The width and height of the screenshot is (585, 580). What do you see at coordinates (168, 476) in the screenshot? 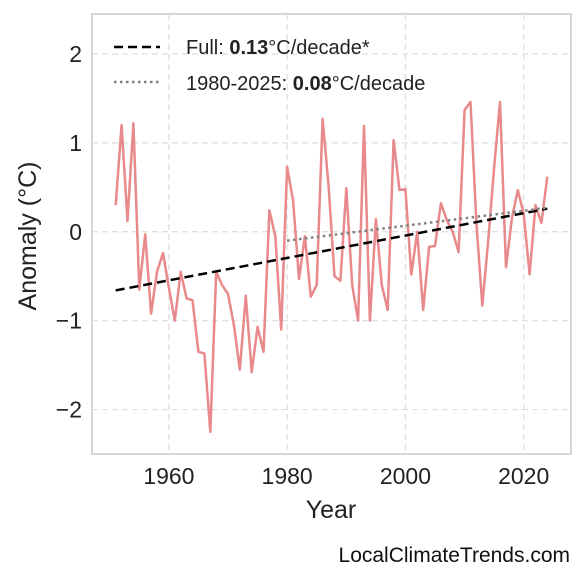
I see `x-tick-label: 1960` at bounding box center [168, 476].